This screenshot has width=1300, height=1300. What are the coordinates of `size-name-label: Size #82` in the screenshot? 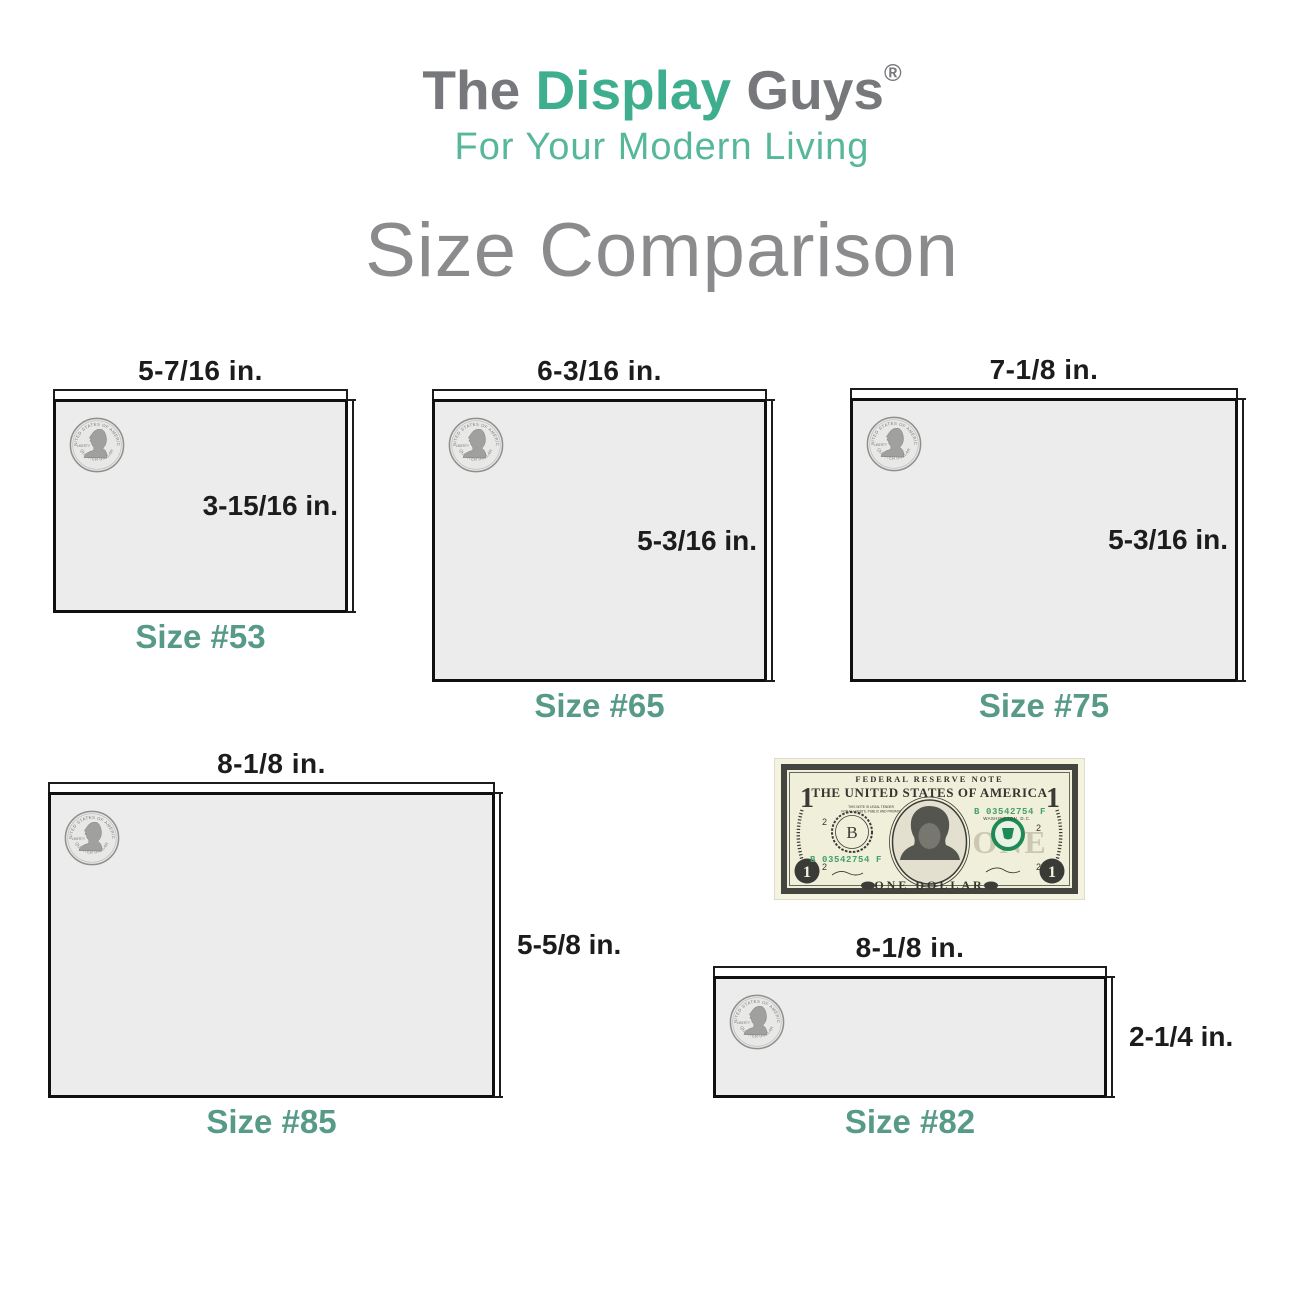 It's located at (910, 1121).